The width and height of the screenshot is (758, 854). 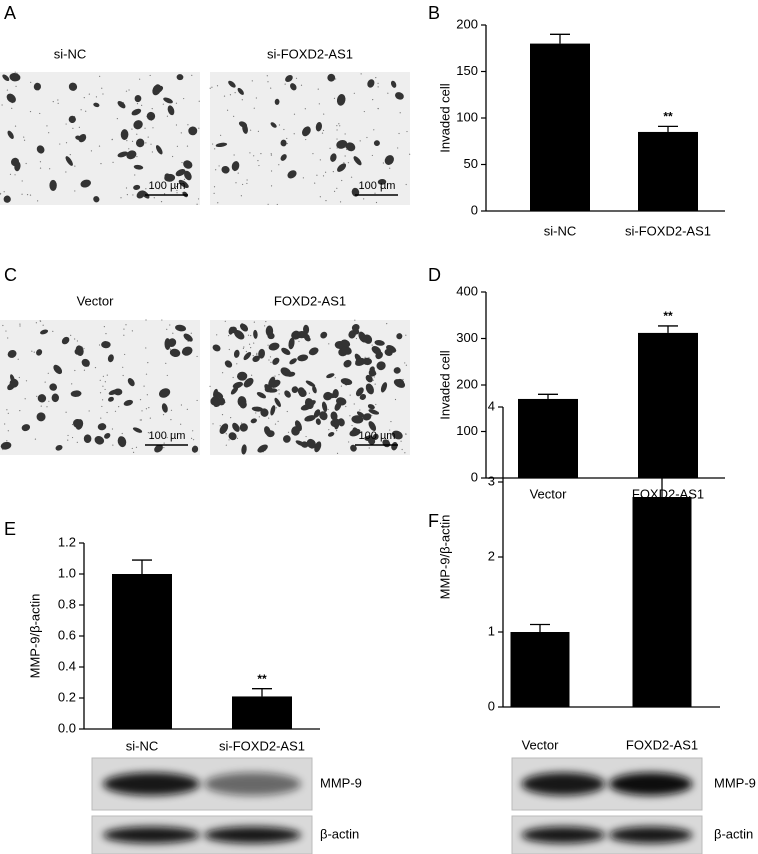 I want to click on y-tick-label: 2, so click(x=491, y=555).